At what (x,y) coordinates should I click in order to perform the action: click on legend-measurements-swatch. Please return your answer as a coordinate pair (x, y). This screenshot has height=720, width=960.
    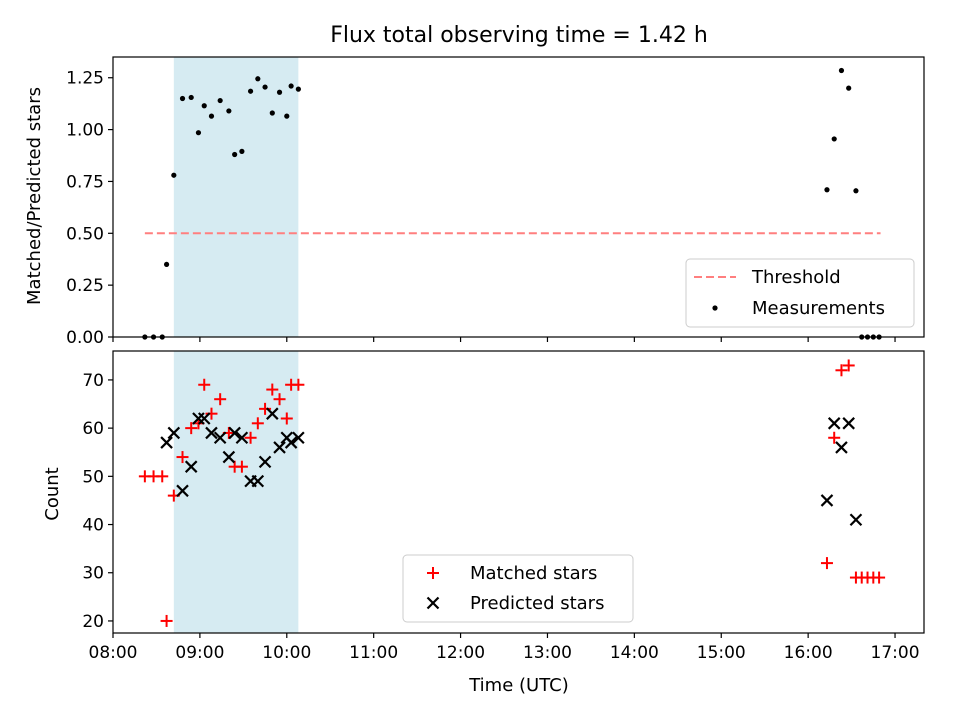
    Looking at the image, I should click on (715, 308).